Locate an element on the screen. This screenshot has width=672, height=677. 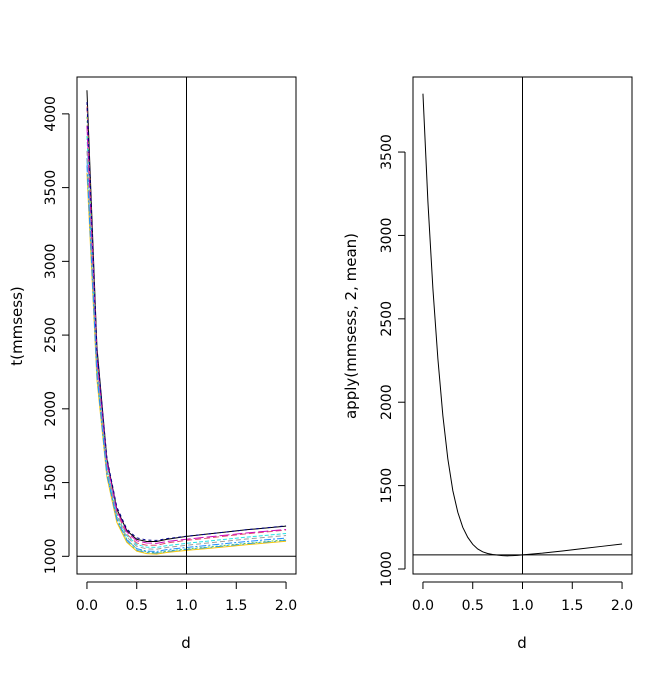
right-x-axis: 0.0 0.5 1.0 1.5 2.0 is located at coordinates (522, 597).